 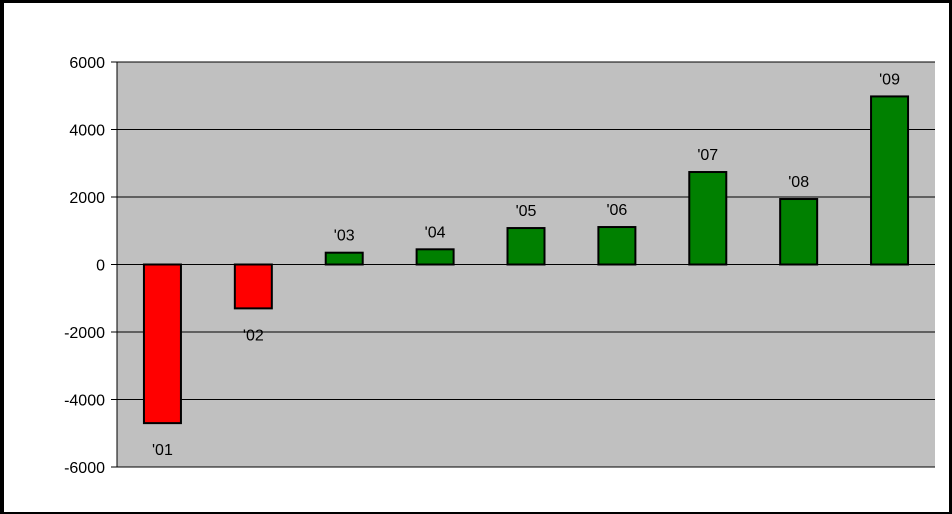 What do you see at coordinates (707, 155) in the screenshot?
I see `bar-label: '07` at bounding box center [707, 155].